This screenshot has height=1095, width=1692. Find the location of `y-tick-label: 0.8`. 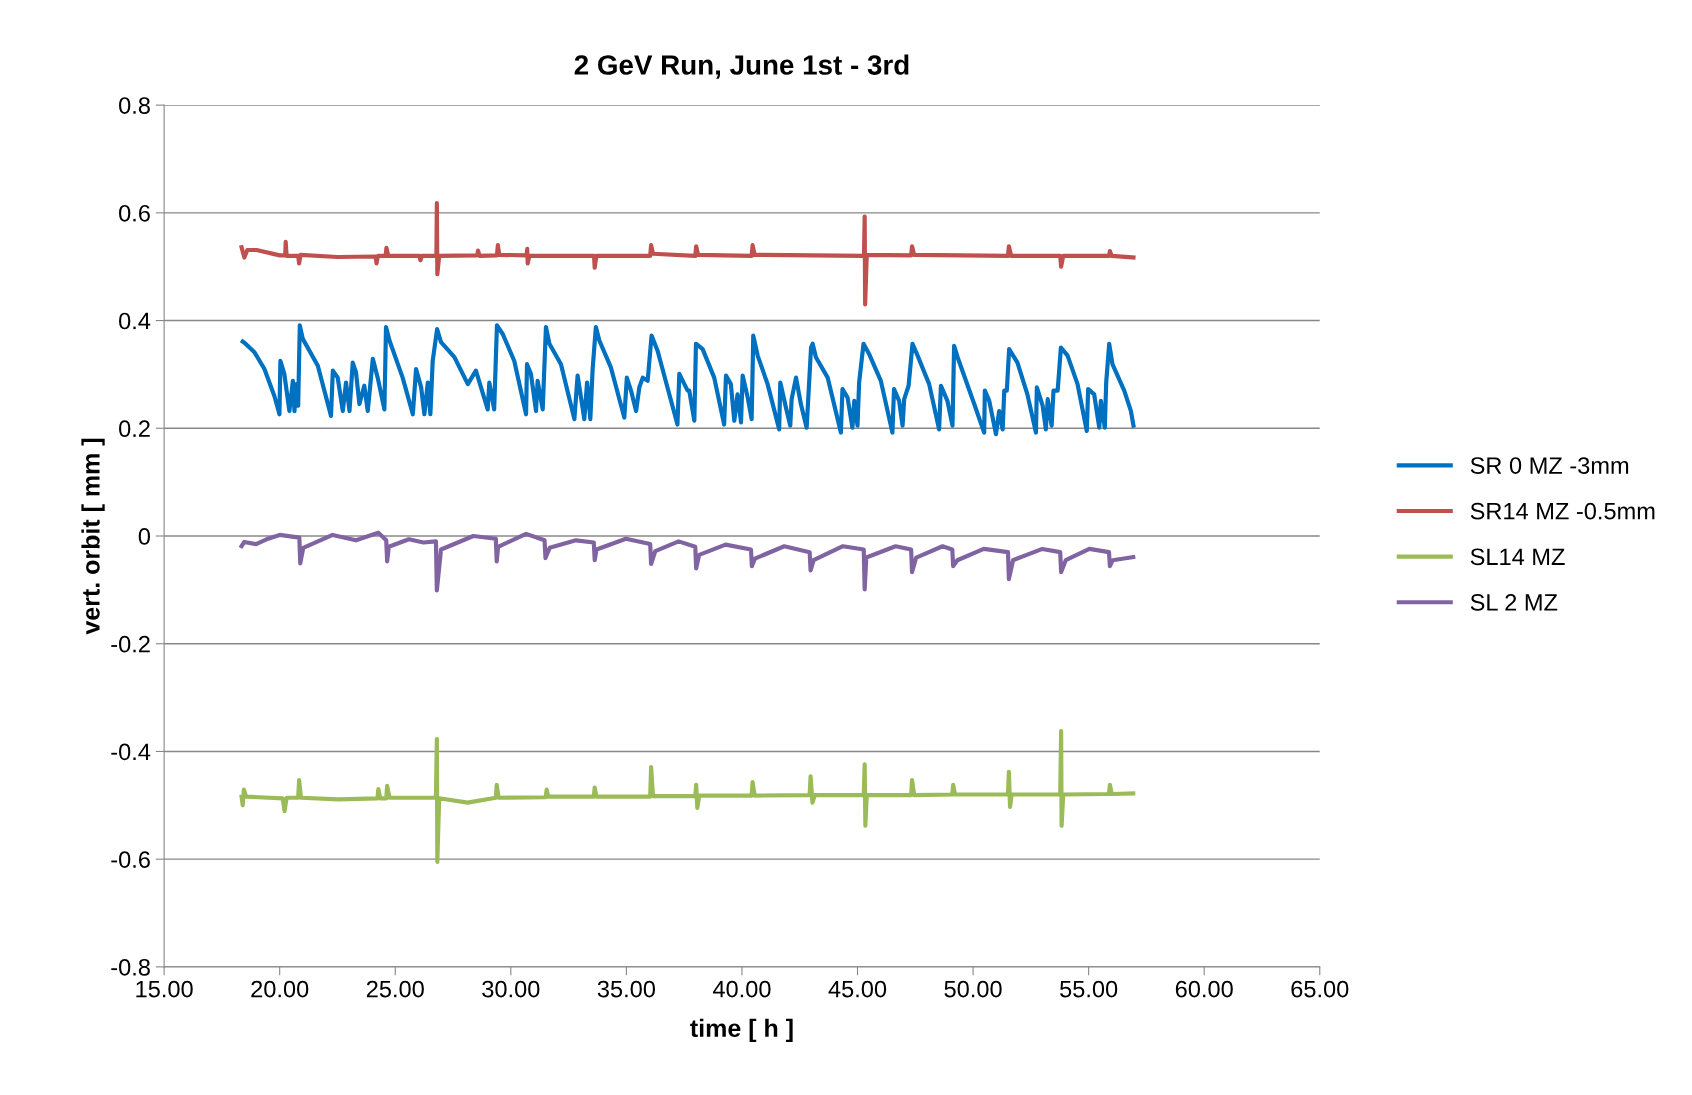

y-tick-label: 0.8 is located at coordinates (134, 105).